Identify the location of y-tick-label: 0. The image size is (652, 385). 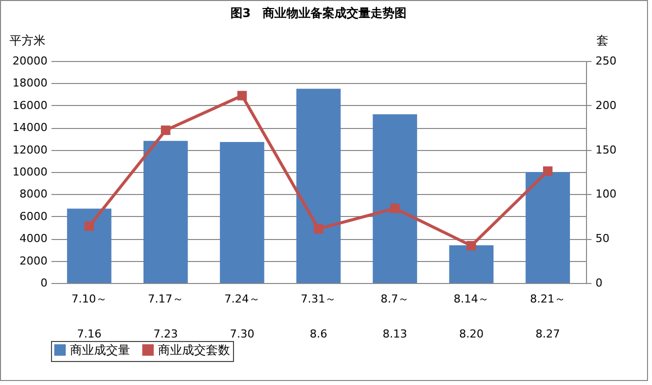
(44, 283).